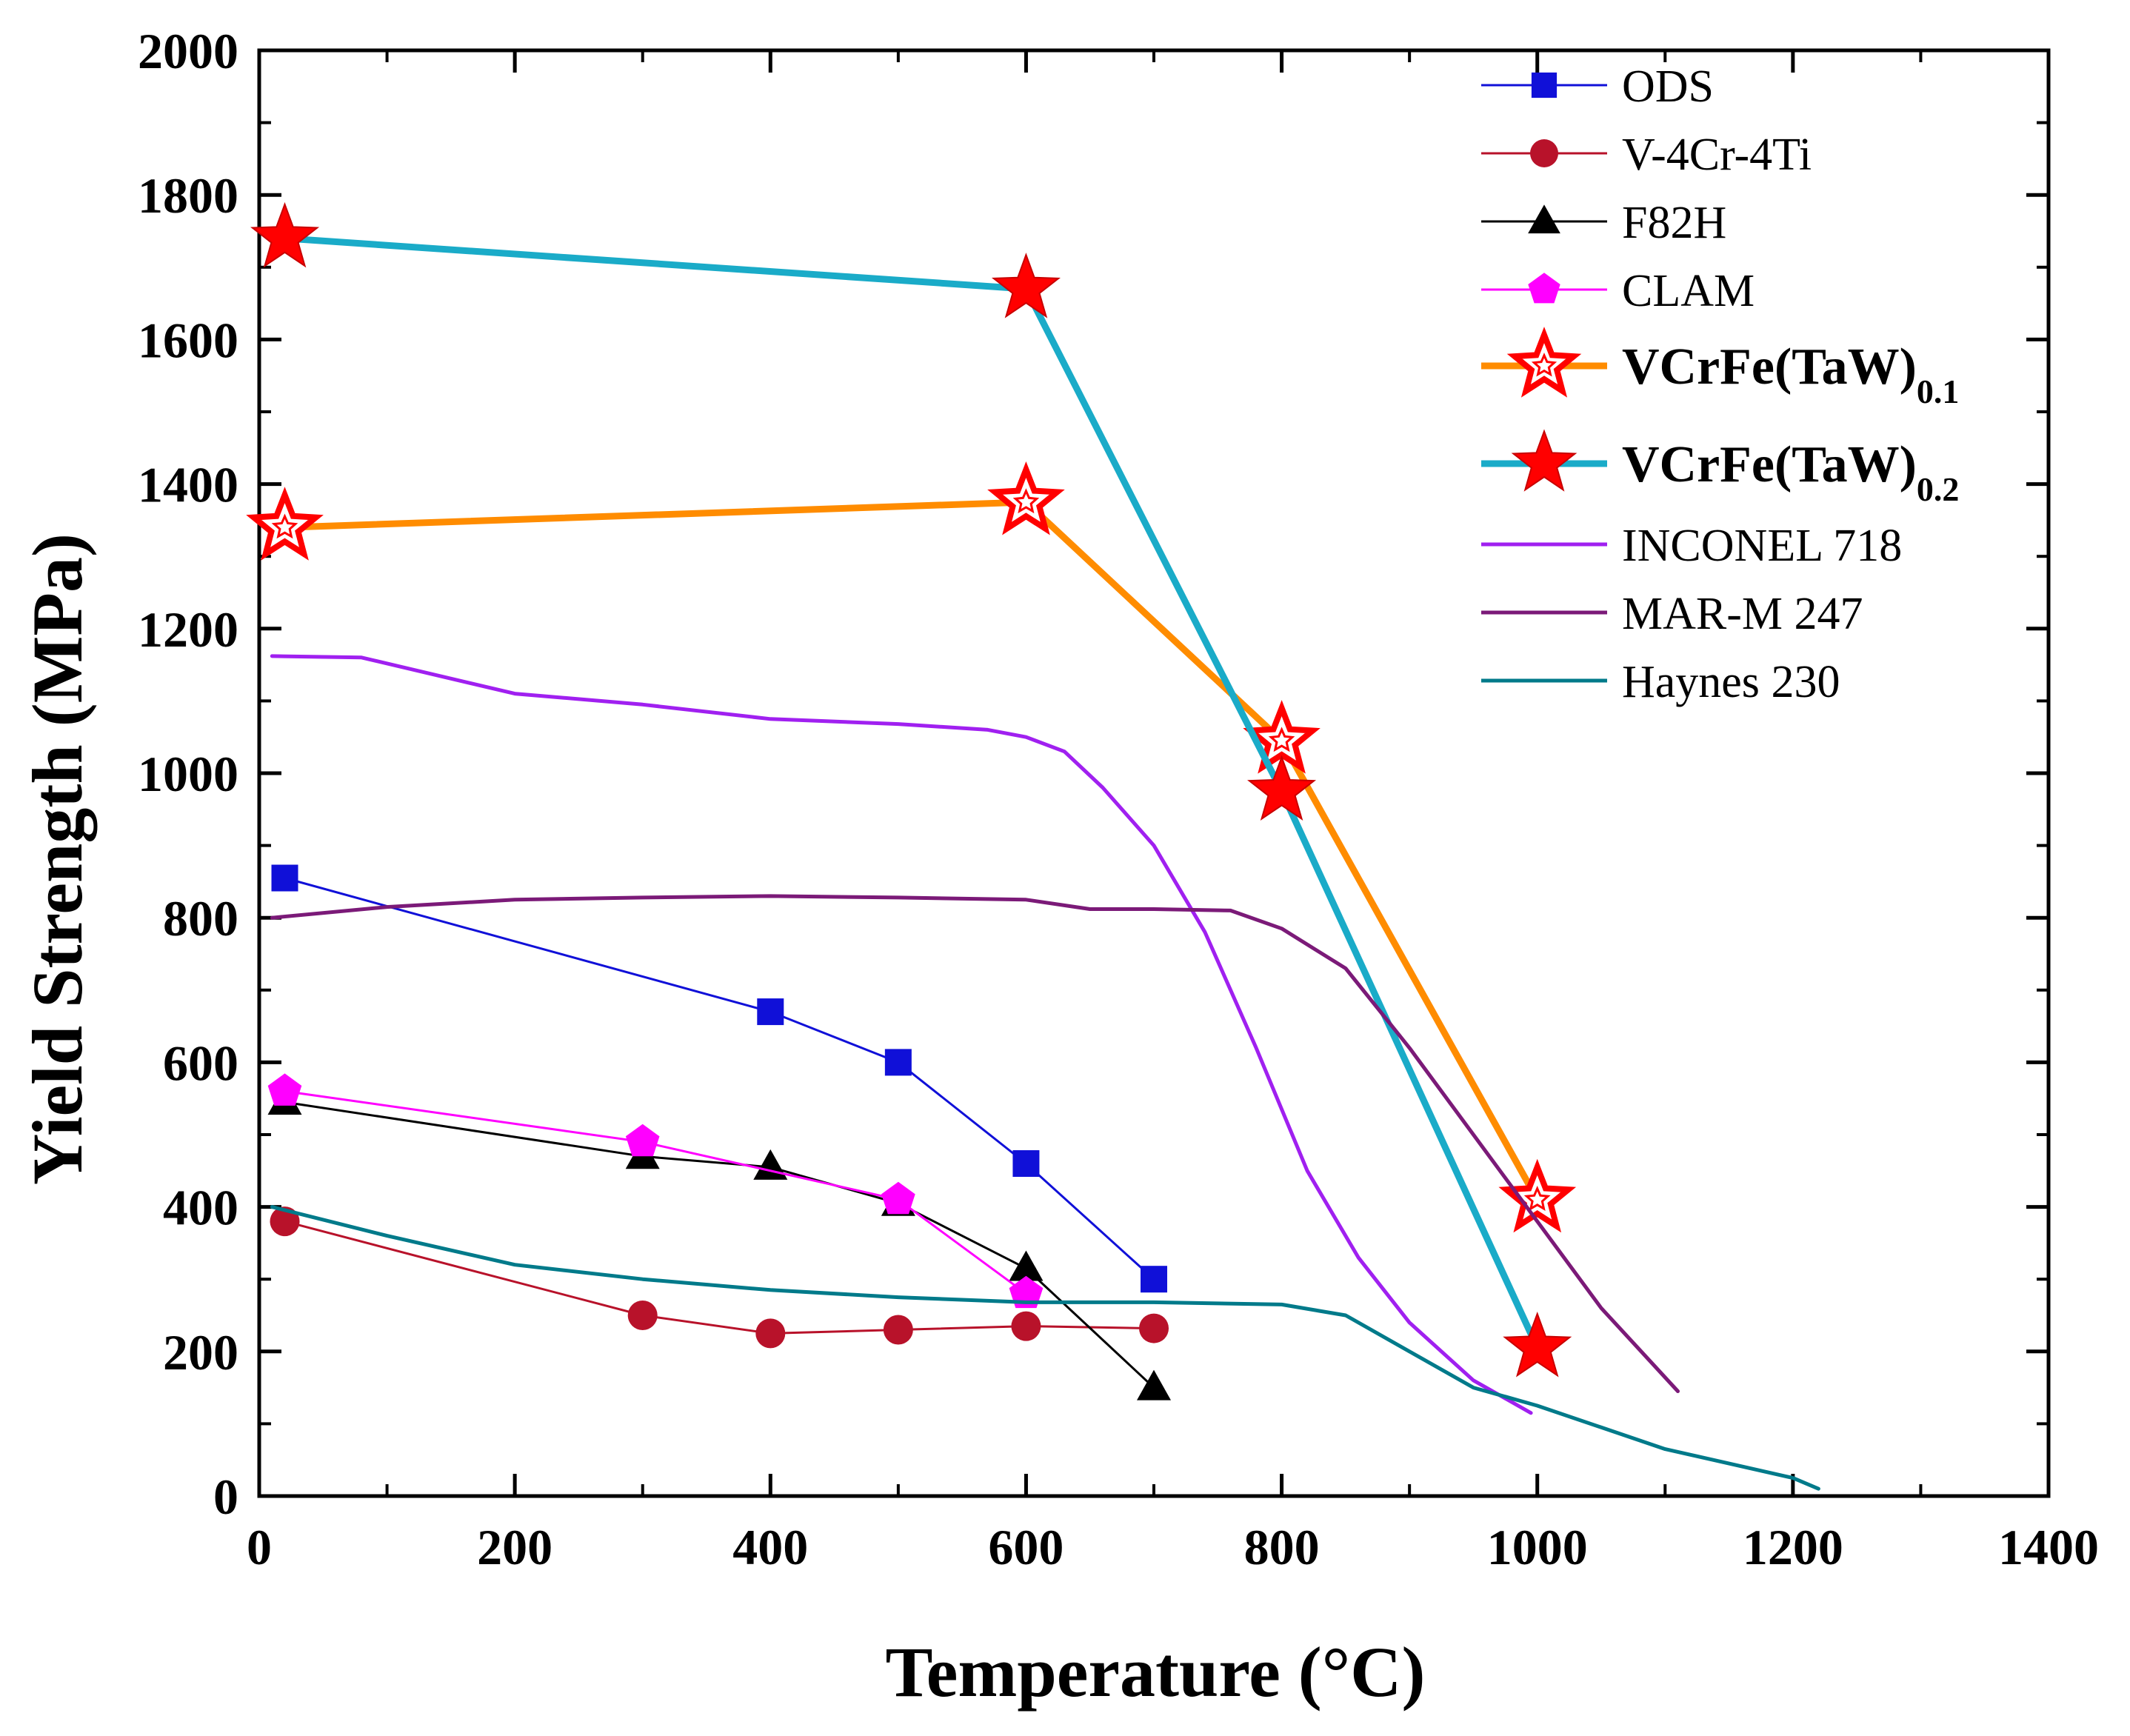 The width and height of the screenshot is (2130, 1736). I want to click on legend-label: V-4Cr-4Ti, so click(1717, 155).